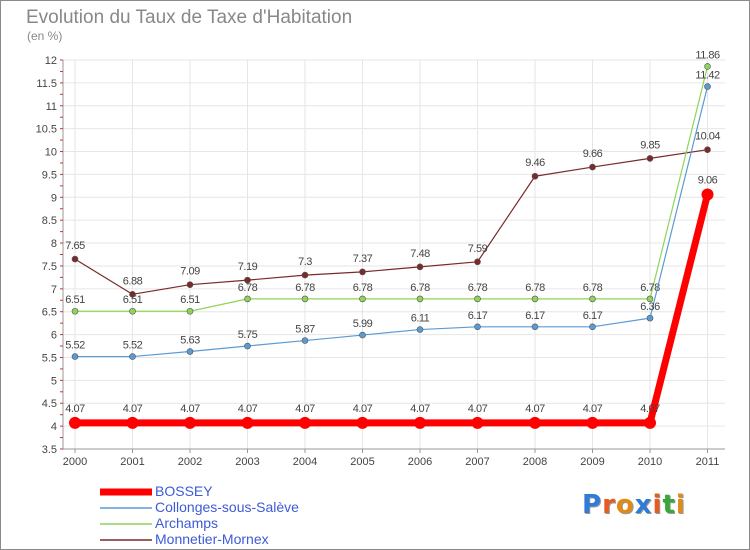 Image resolution: width=750 pixels, height=550 pixels. Describe the element at coordinates (49, 313) in the screenshot. I see `y-tick-label: 6.5` at that location.